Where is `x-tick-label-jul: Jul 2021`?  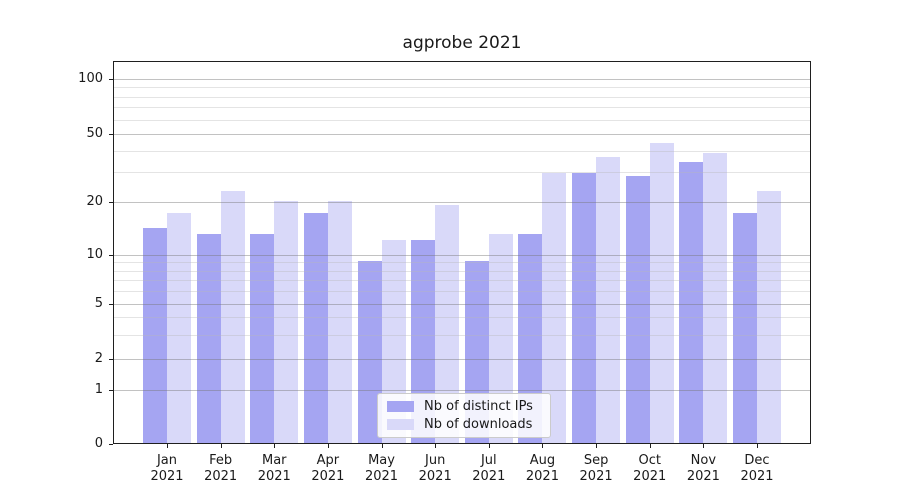
x-tick-label-jul: Jul 2021 is located at coordinates (489, 469).